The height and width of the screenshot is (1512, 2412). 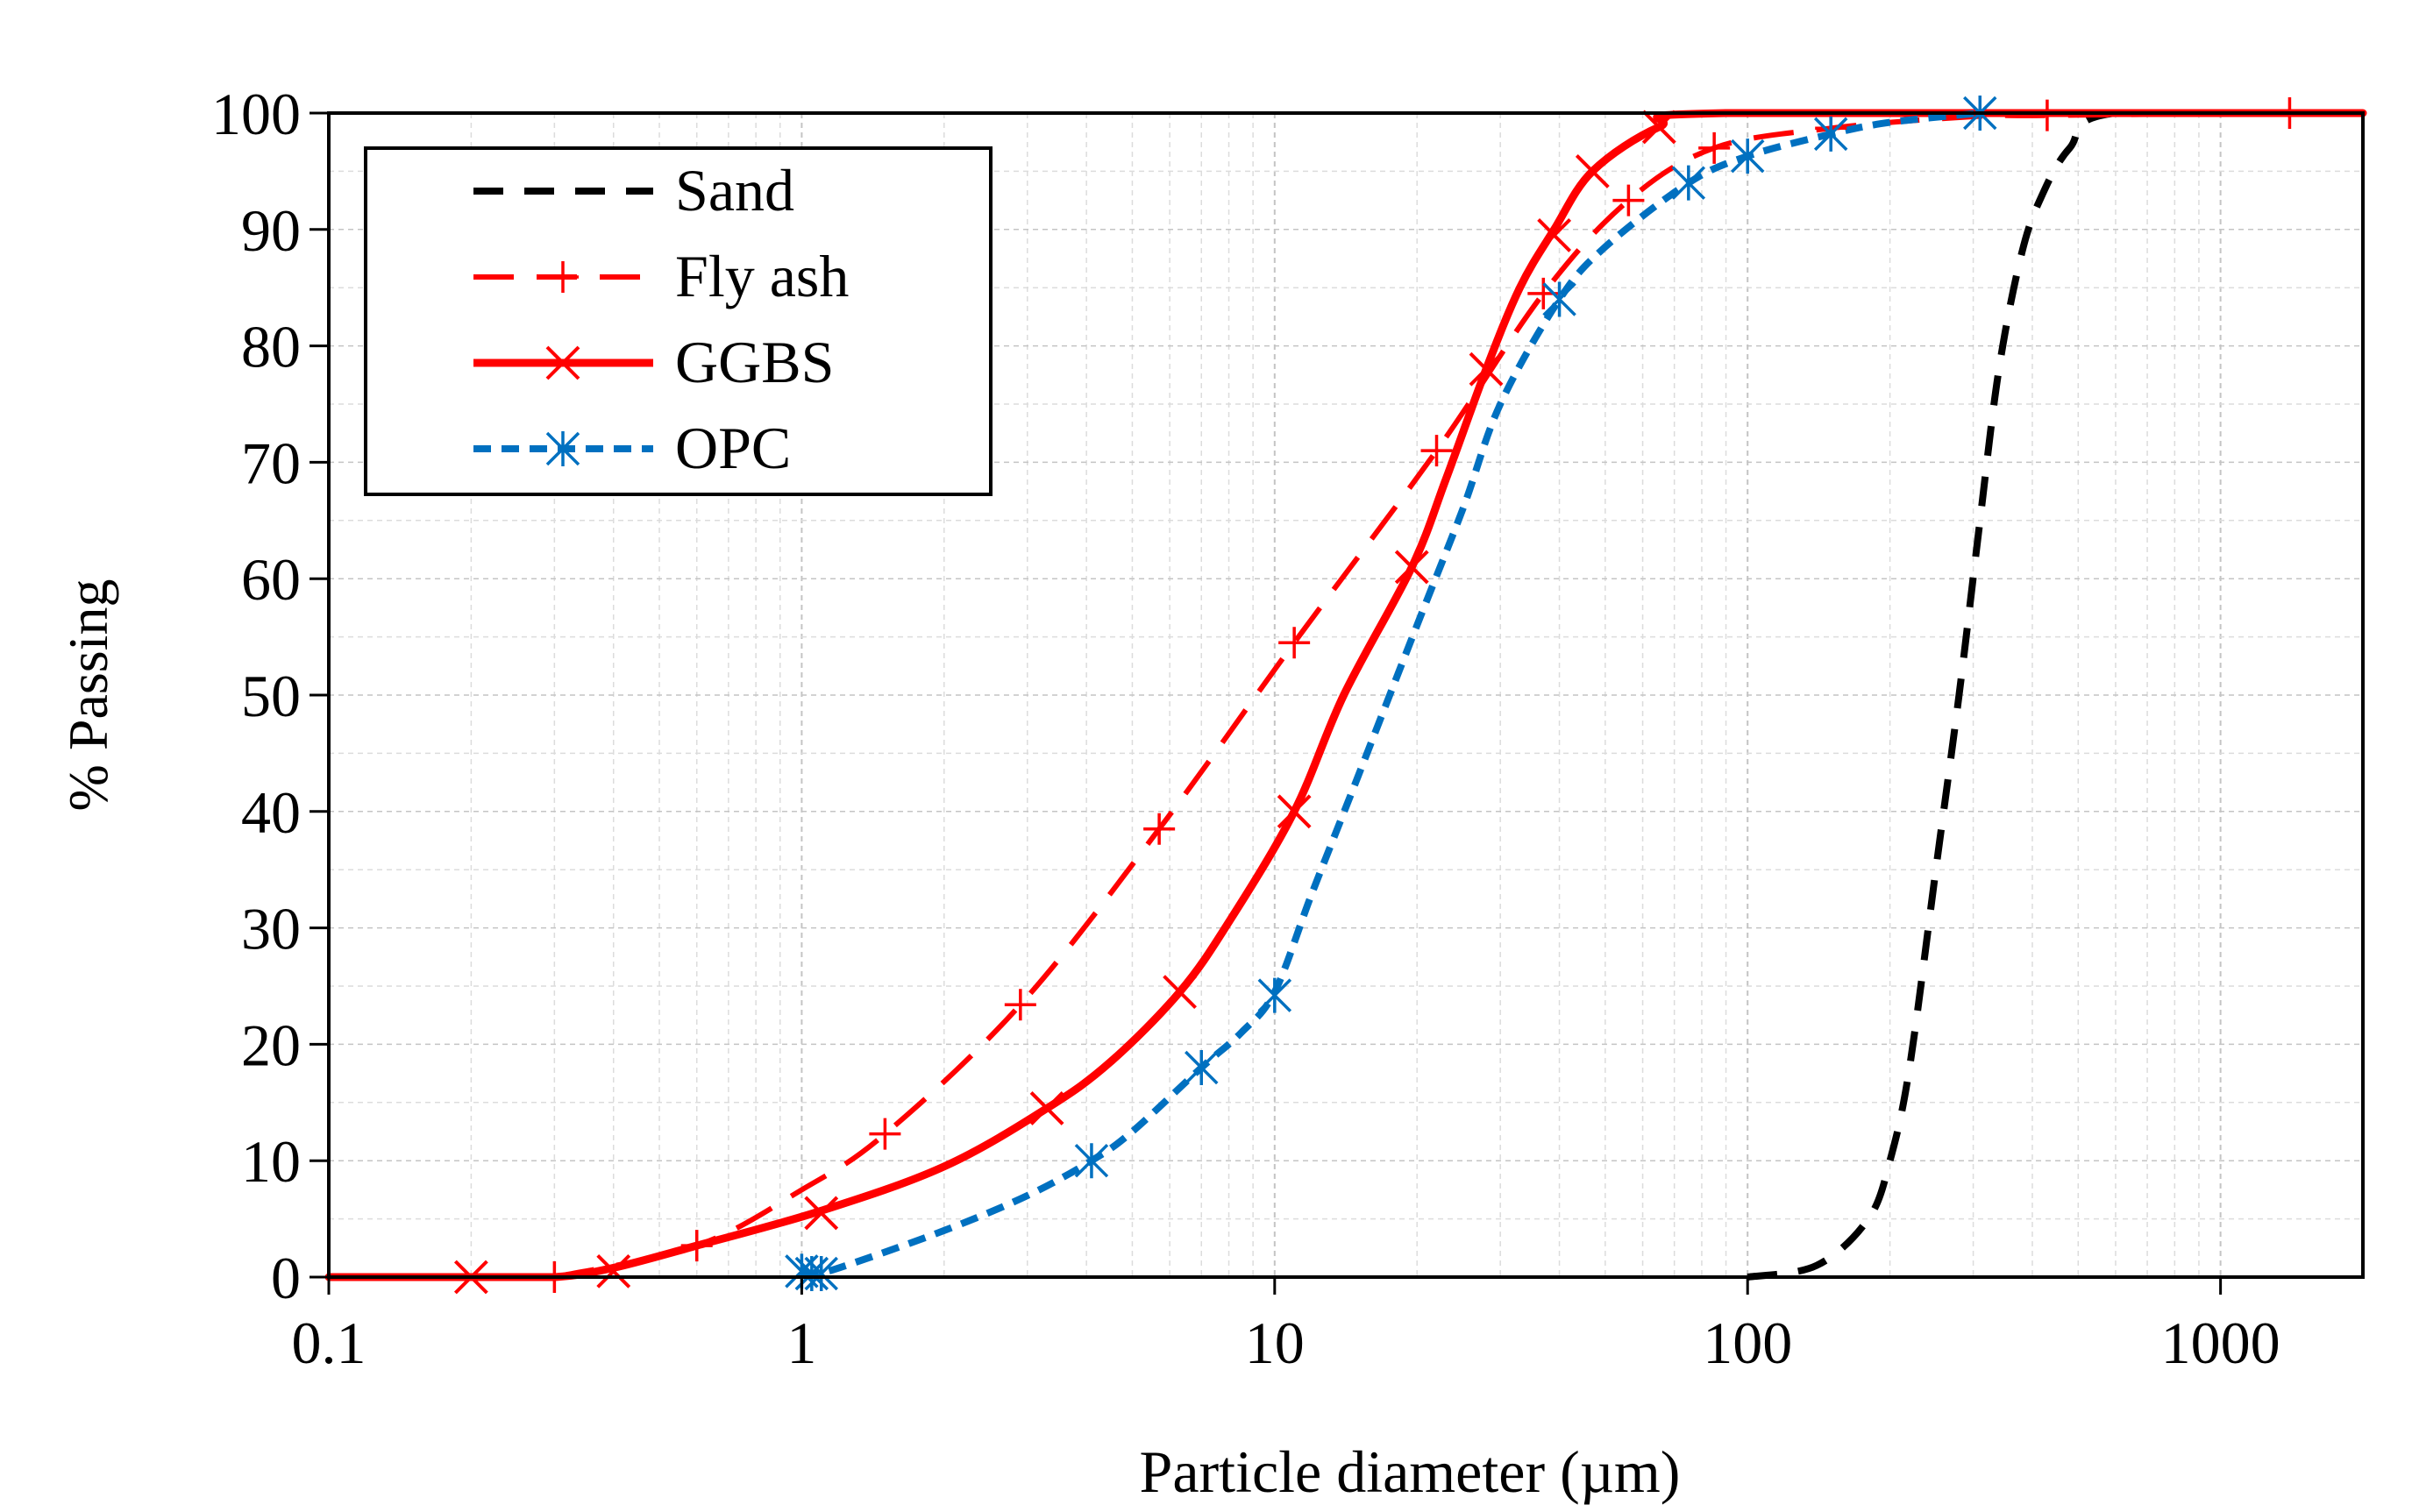 I want to click on legend-marker-ggbs, so click(x=562, y=362).